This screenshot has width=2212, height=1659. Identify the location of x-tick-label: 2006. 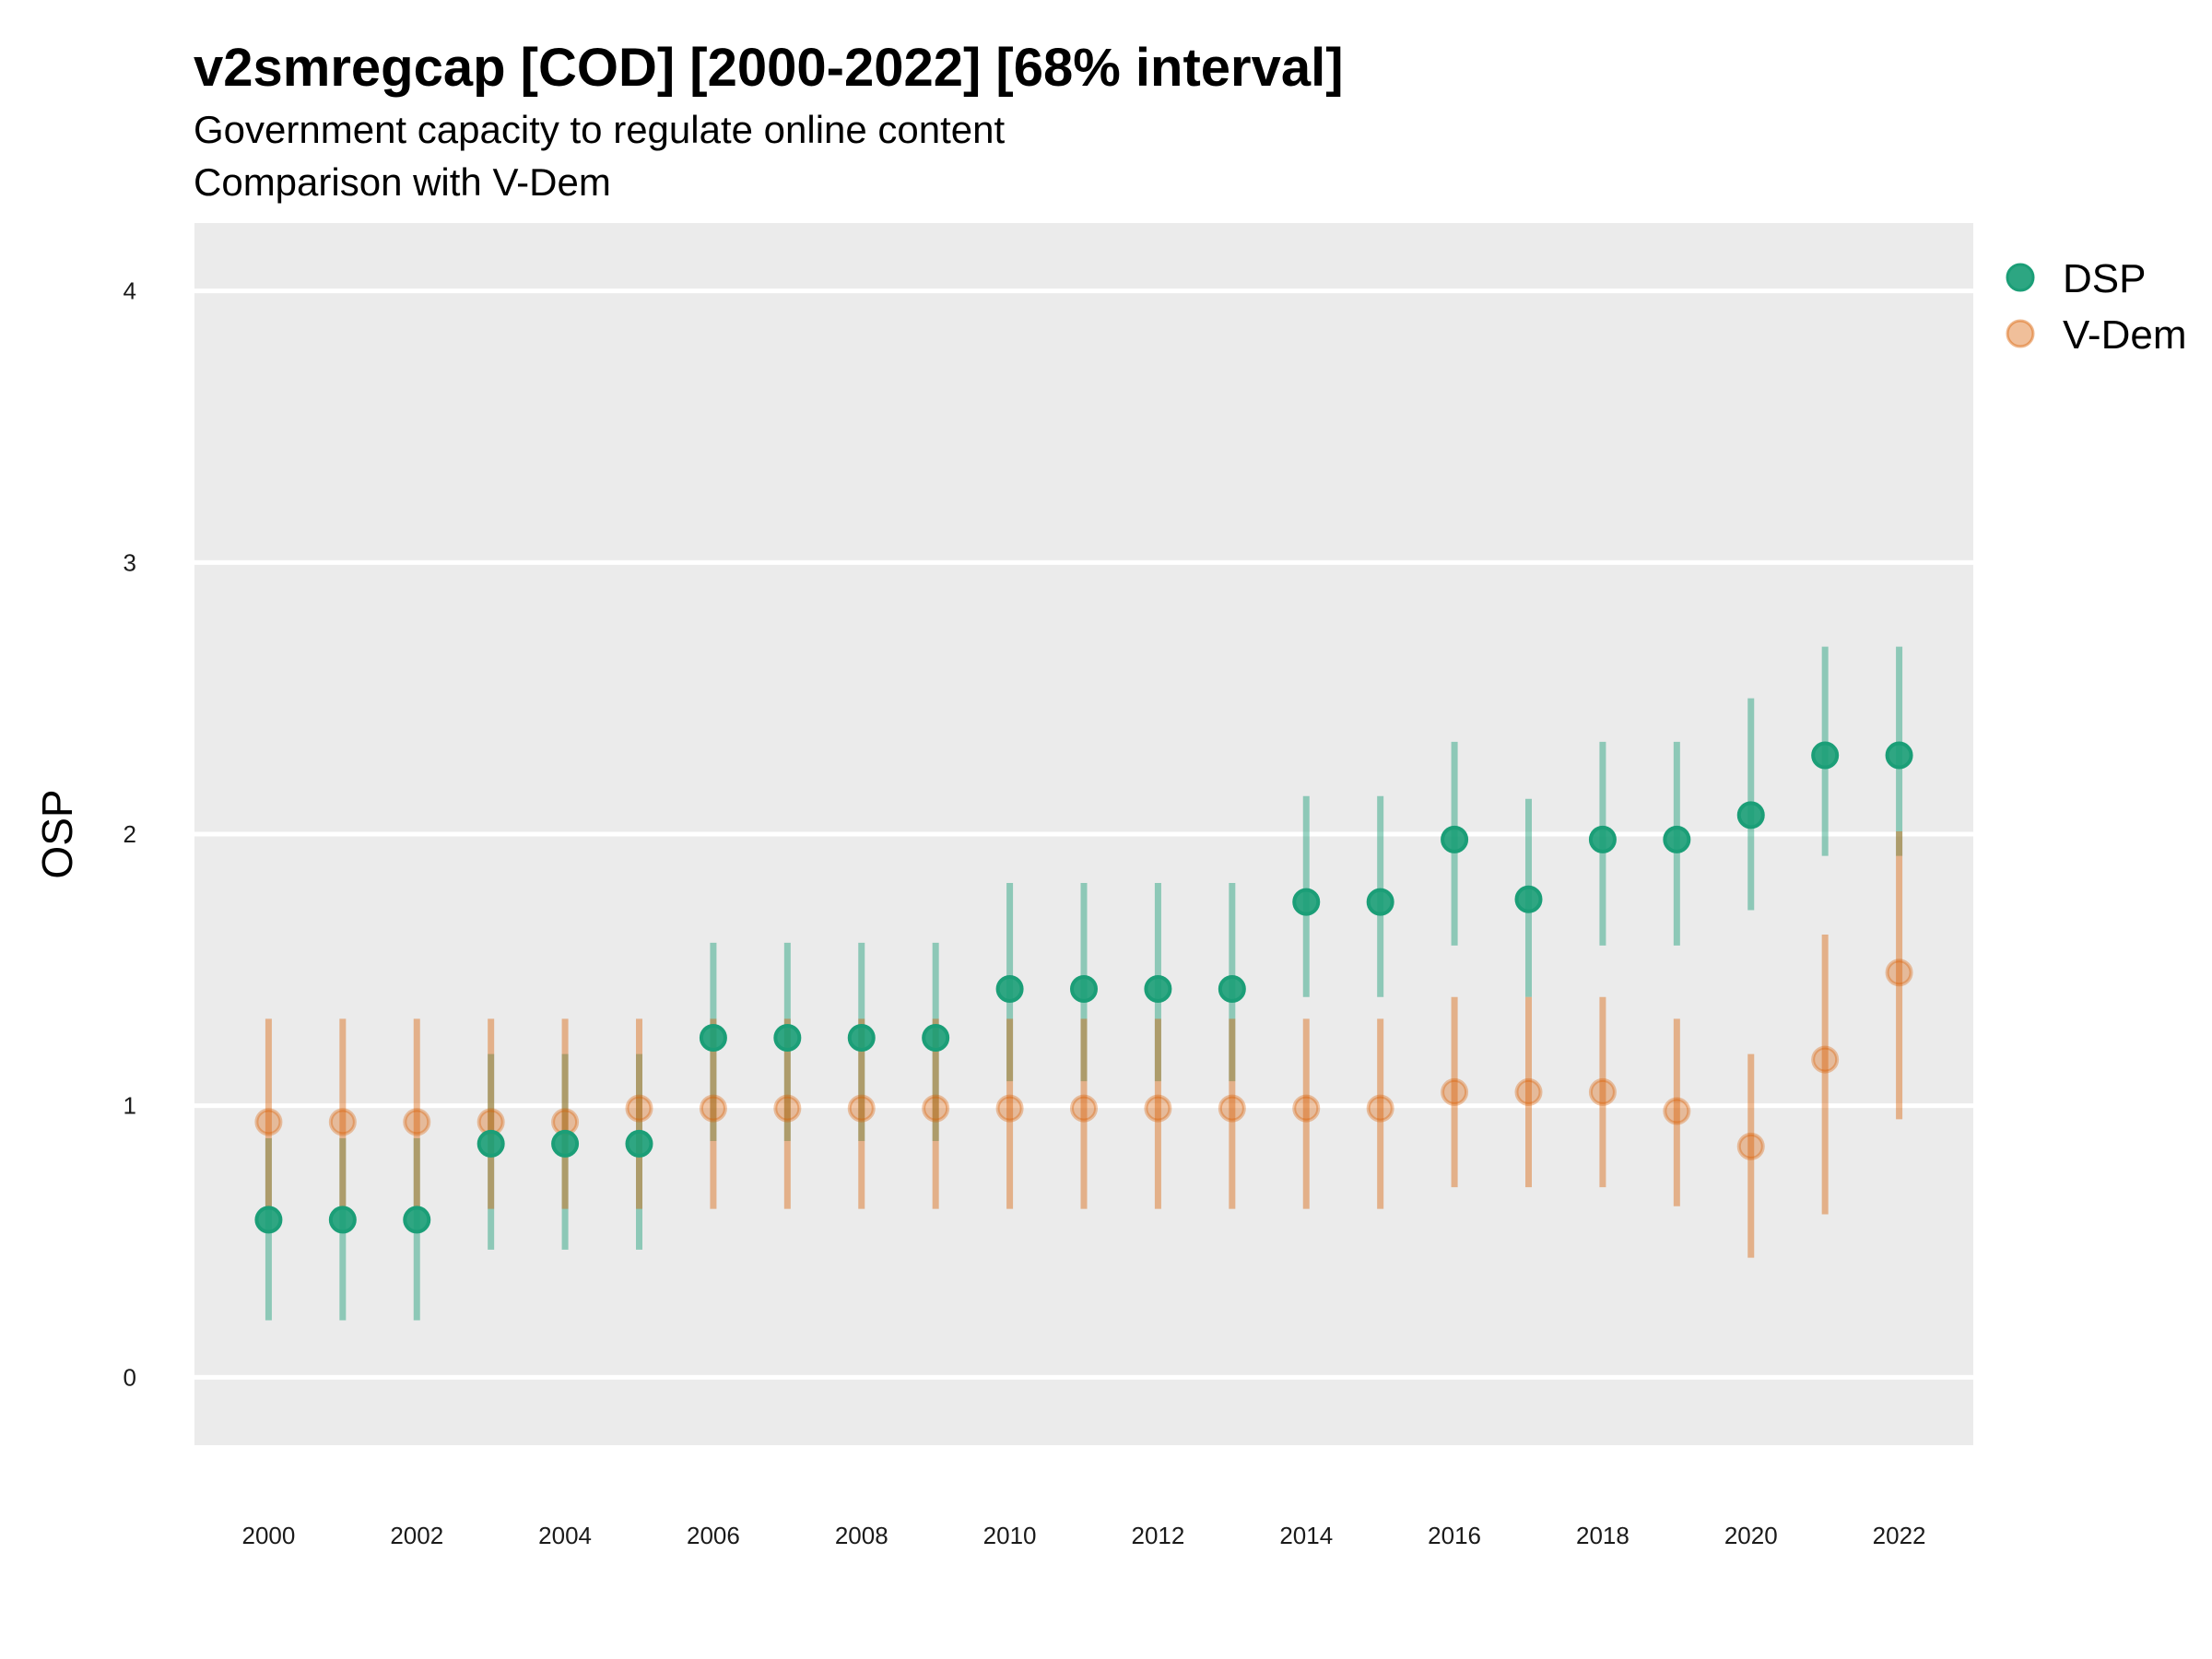
(713, 1535).